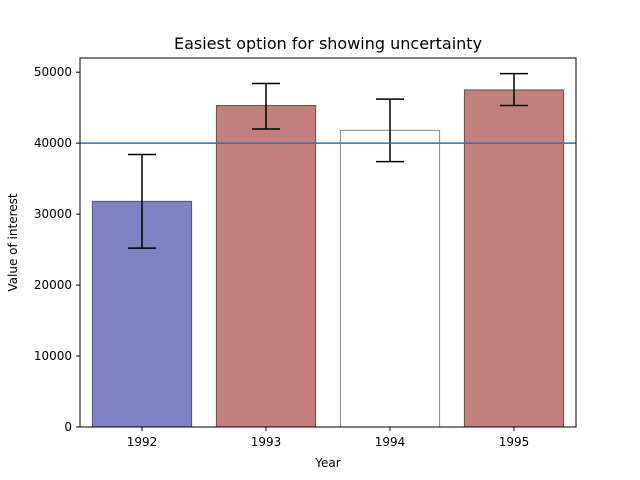  I want to click on bar-1993, so click(266, 266).